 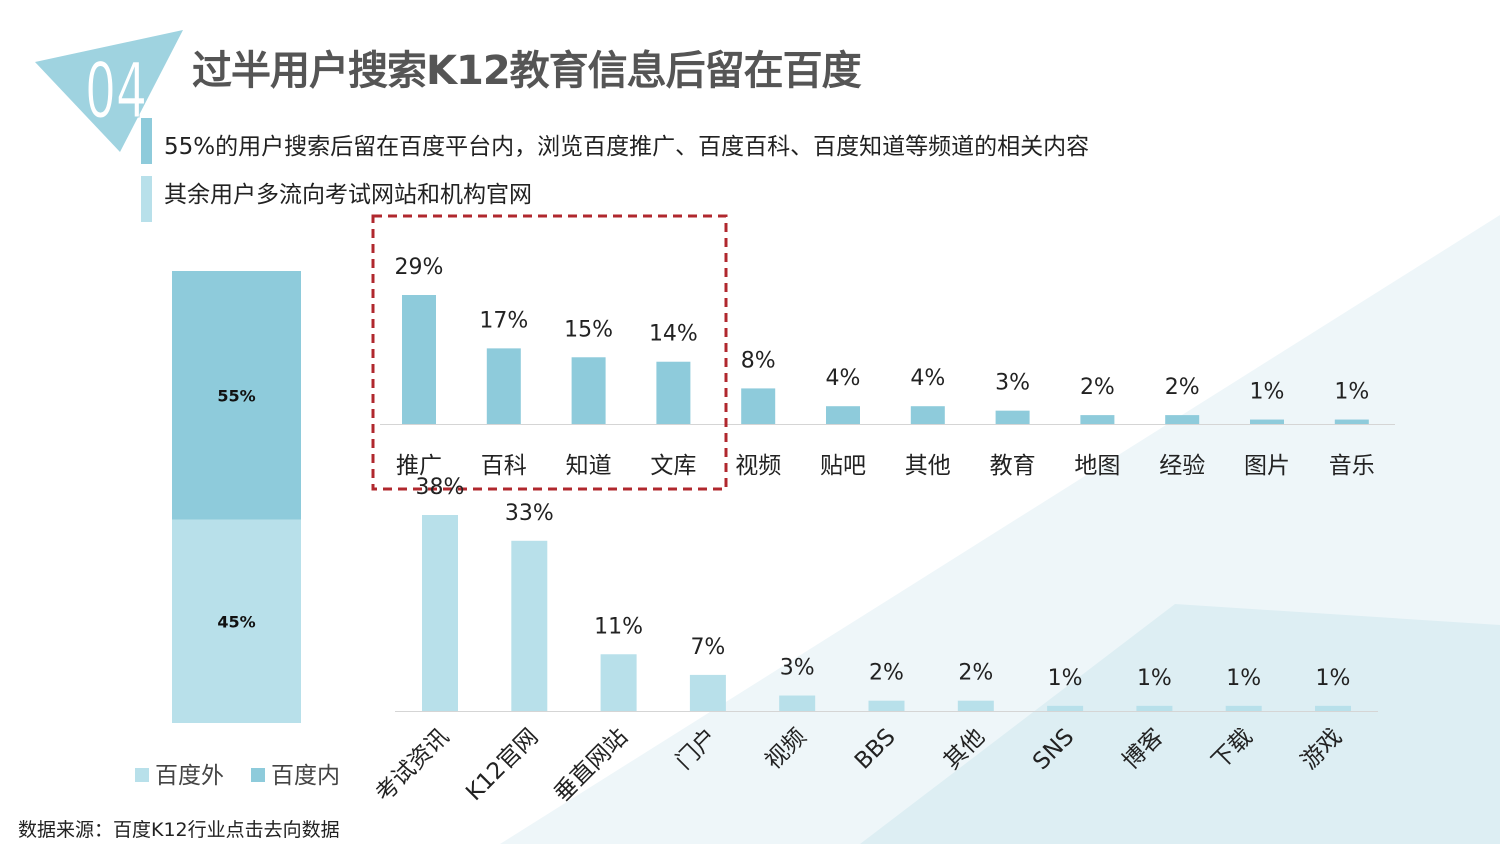 I want to click on inside-value-label: 29%, so click(x=419, y=267).